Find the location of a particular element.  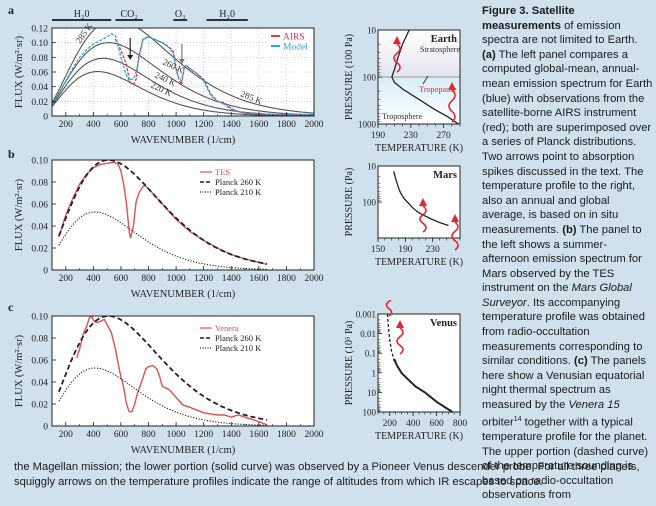

caption-mgs: Mars Global Surveyor is located at coordinates (557, 295).